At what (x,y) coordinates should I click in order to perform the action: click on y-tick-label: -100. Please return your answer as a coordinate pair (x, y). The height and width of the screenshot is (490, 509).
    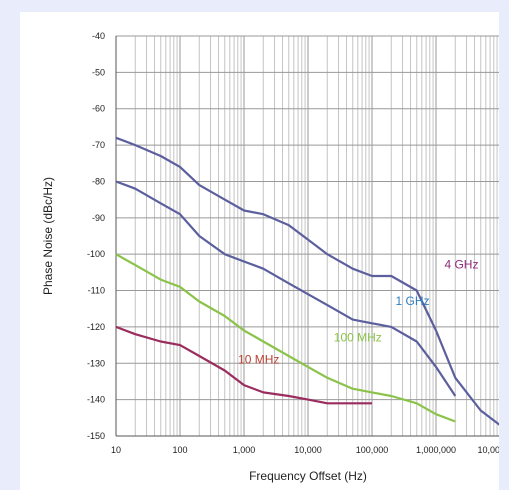
    Looking at the image, I should click on (96, 254).